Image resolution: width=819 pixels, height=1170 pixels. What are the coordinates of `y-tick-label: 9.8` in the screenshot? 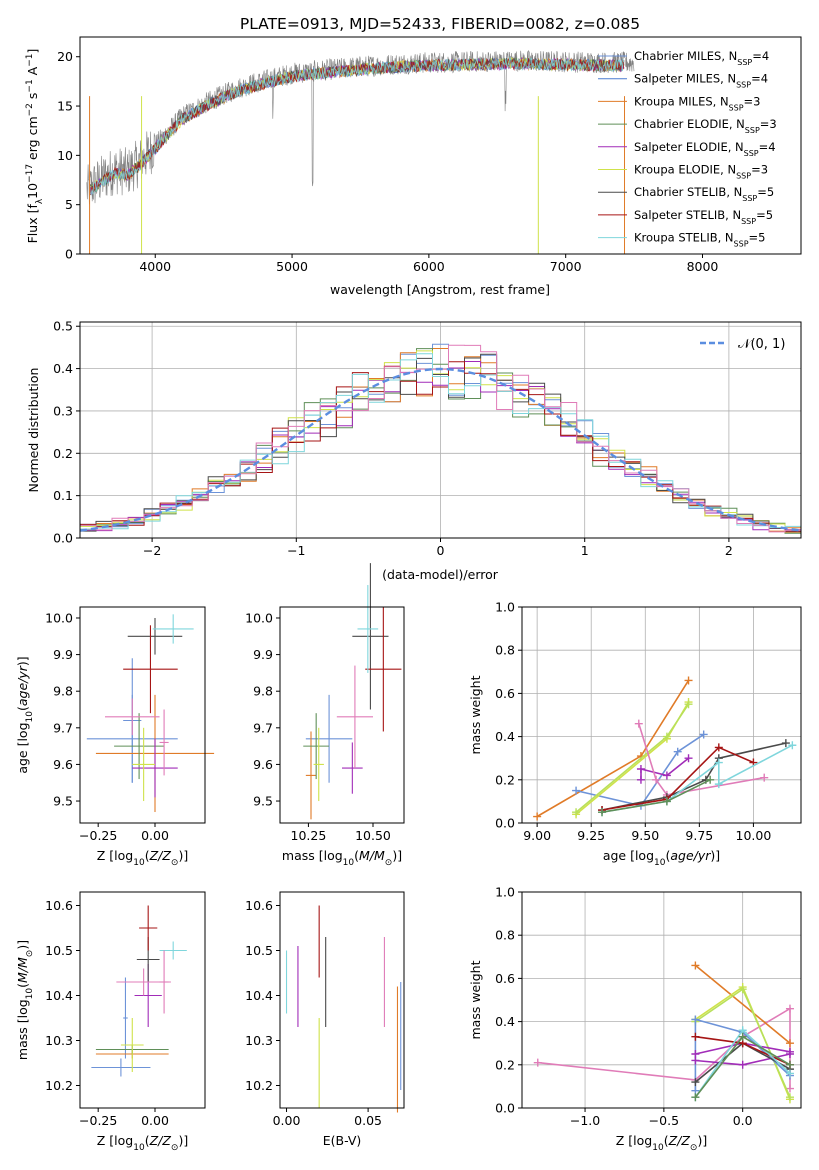 It's located at (263, 691).